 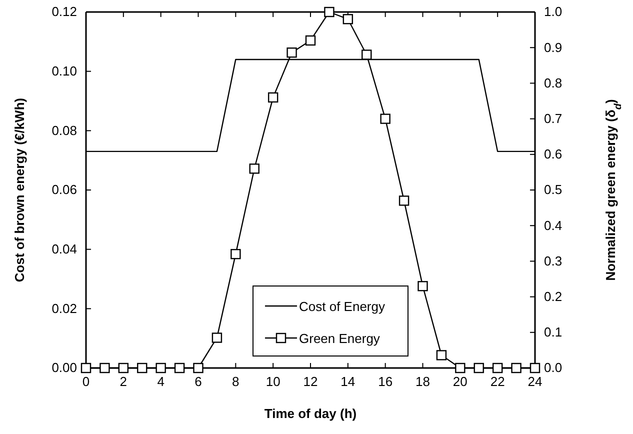 What do you see at coordinates (64, 12) in the screenshot?
I see `y-tick-label: 0.12` at bounding box center [64, 12].